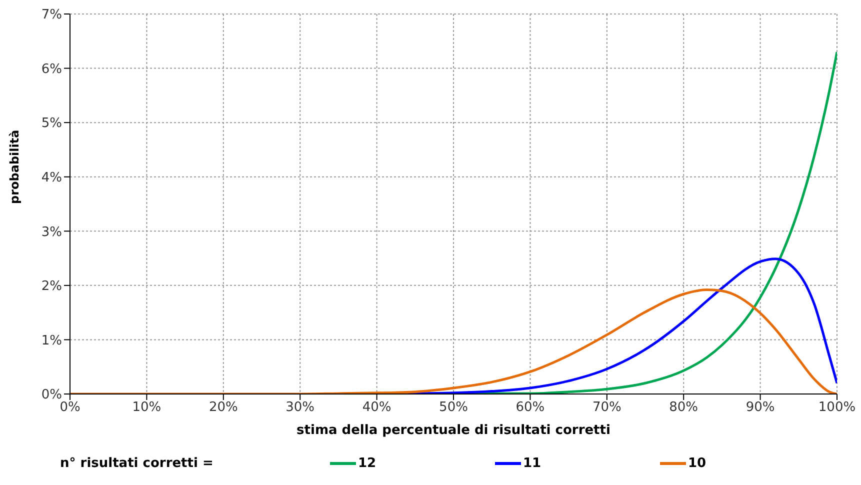 The width and height of the screenshot is (861, 485). Describe the element at coordinates (51, 232) in the screenshot. I see `y-tick-label: 3%` at that location.